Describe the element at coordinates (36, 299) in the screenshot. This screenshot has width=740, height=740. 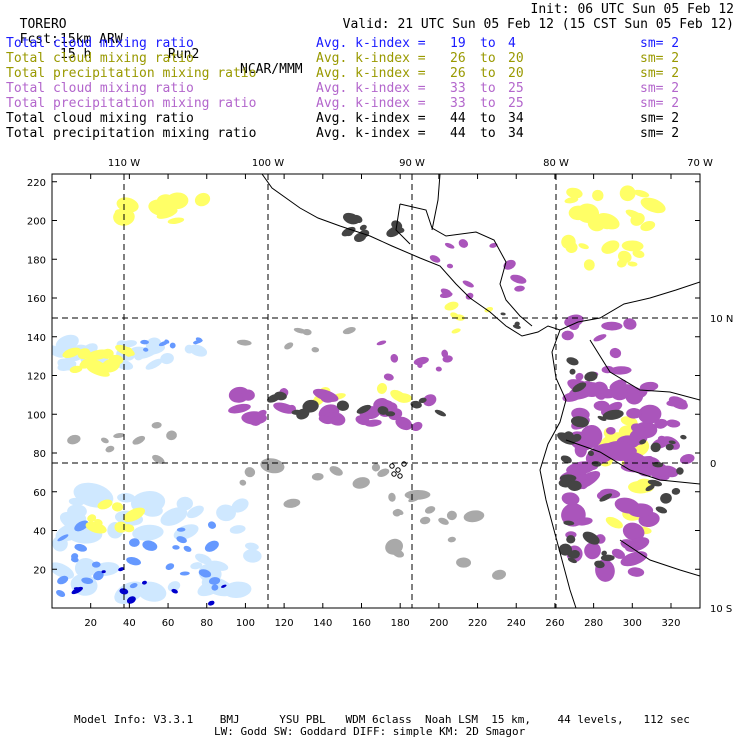
I see `y-tick-label: 160` at that location.